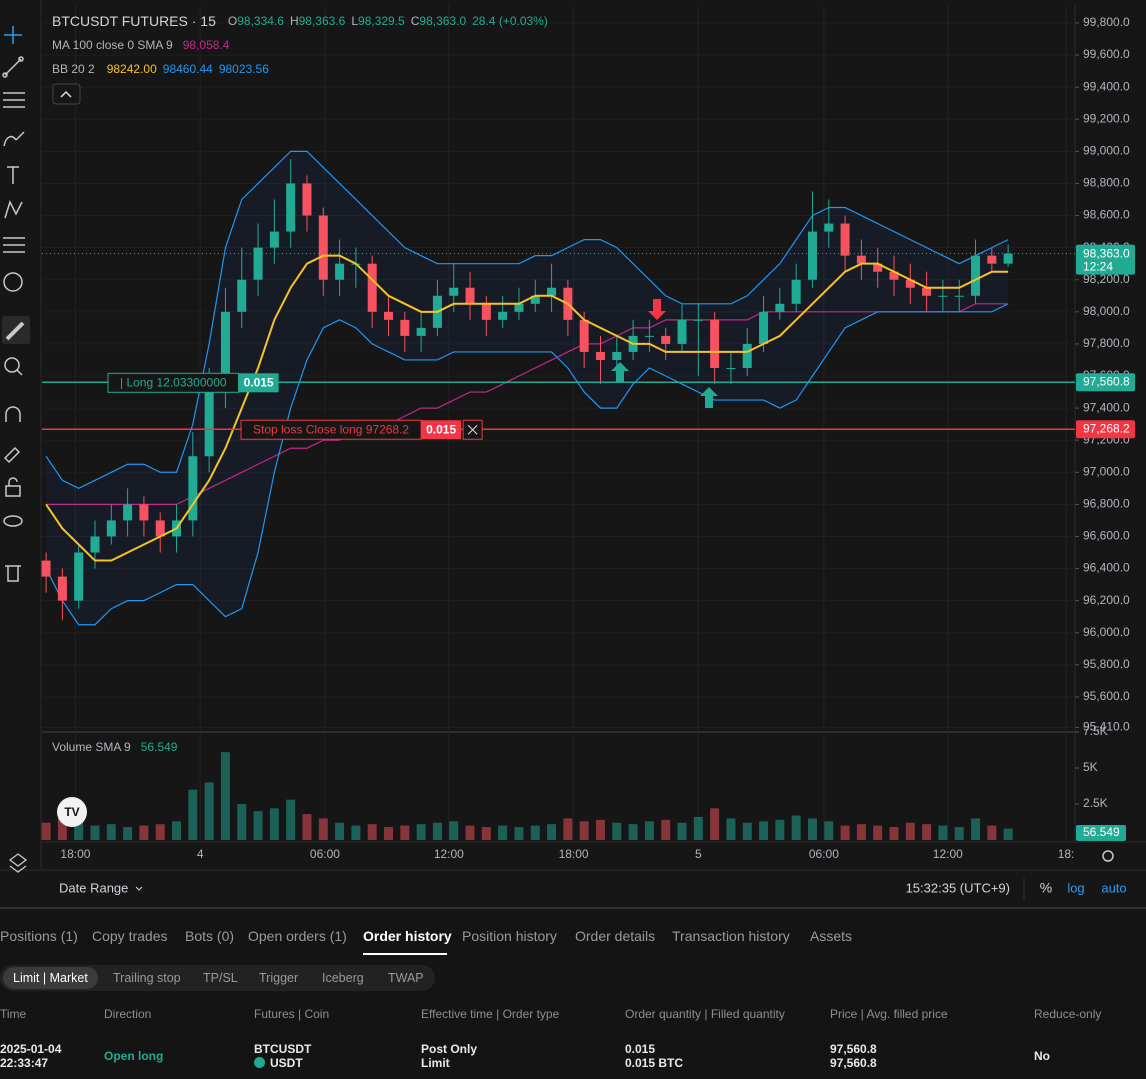 The image size is (1146, 1079). What do you see at coordinates (13, 35) in the screenshot?
I see `crosshair-icon` at bounding box center [13, 35].